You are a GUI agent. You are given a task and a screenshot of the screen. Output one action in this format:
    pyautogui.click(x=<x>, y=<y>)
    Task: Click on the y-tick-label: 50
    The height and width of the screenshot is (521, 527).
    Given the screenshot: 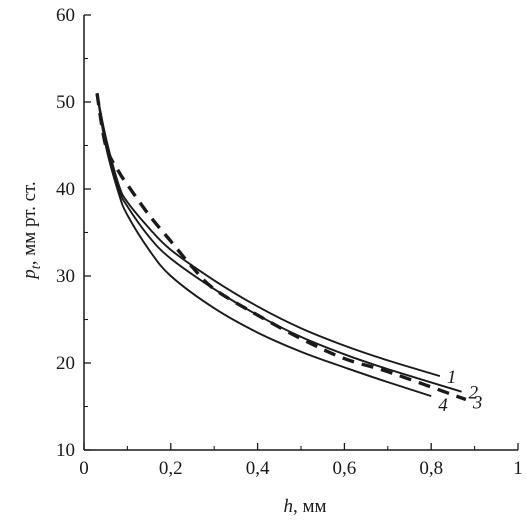 What is the action you would take?
    pyautogui.click(x=65, y=102)
    